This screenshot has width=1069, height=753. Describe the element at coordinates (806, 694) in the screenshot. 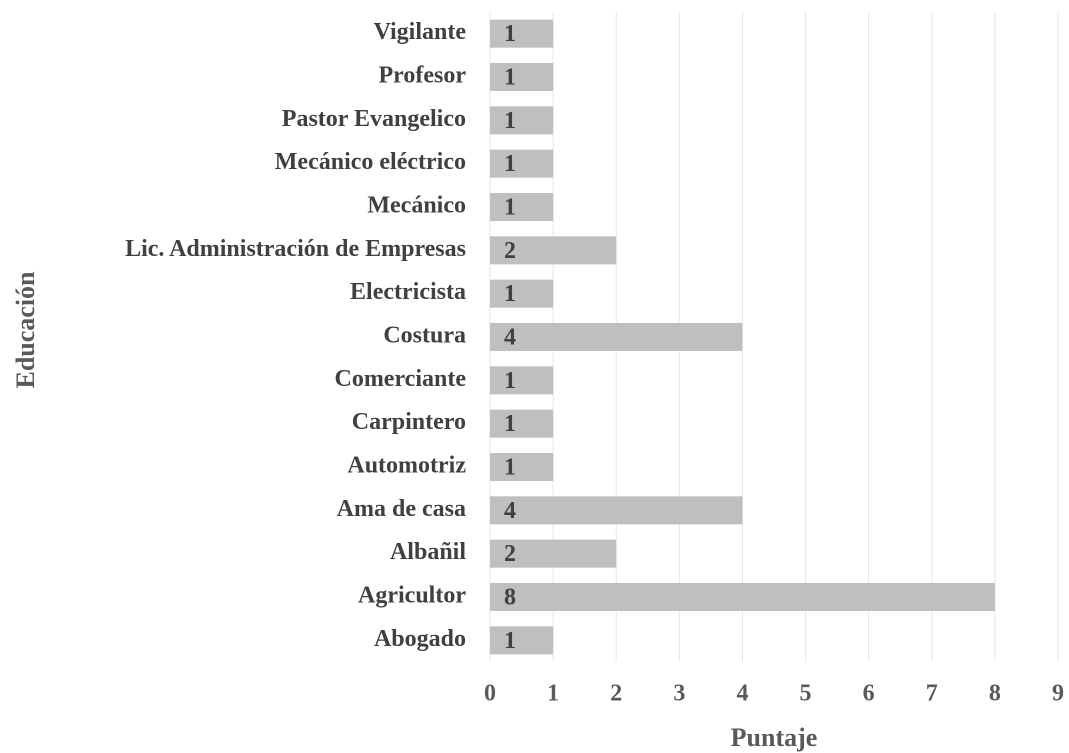

I see `x-tick-label: 5` at that location.